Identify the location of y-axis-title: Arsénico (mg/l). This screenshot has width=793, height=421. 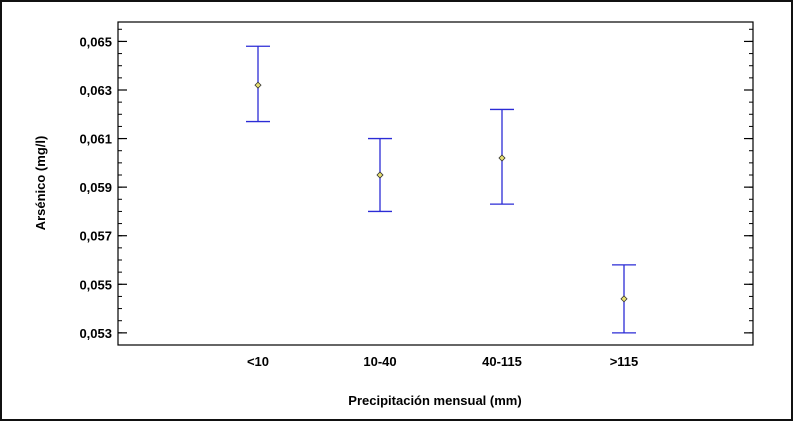
(40, 183).